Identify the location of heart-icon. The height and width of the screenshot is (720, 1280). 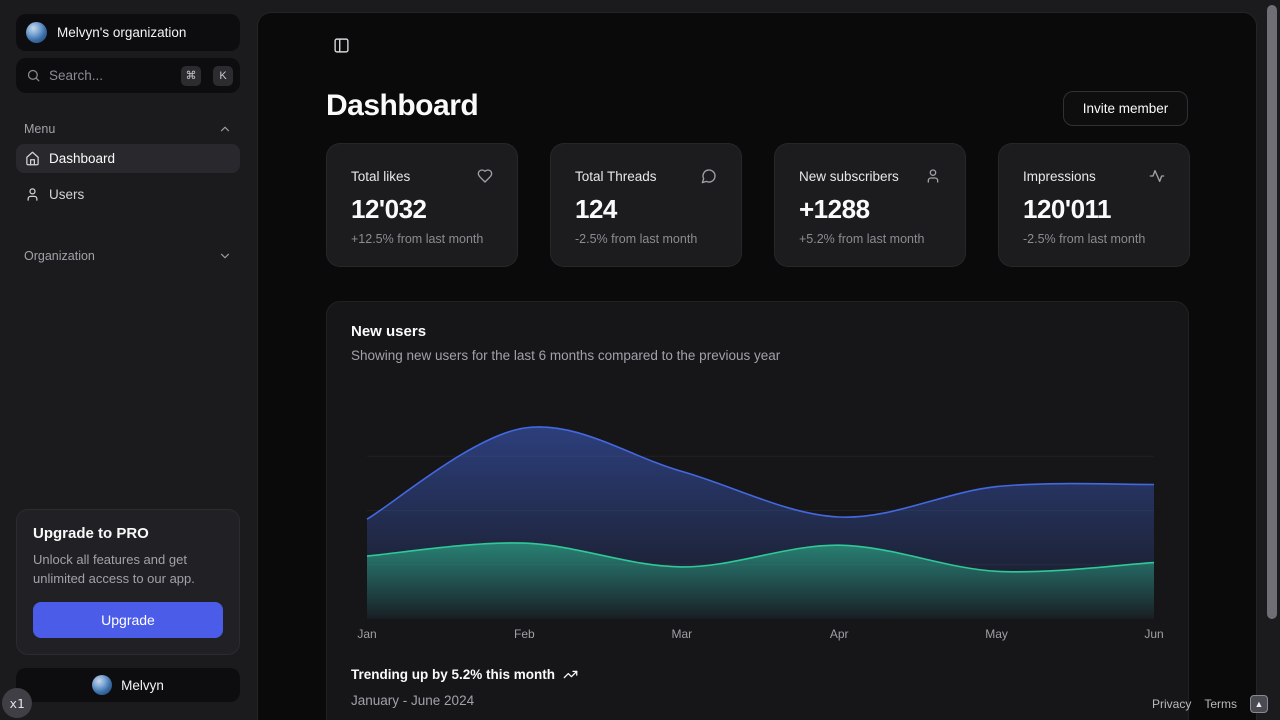
(485, 176).